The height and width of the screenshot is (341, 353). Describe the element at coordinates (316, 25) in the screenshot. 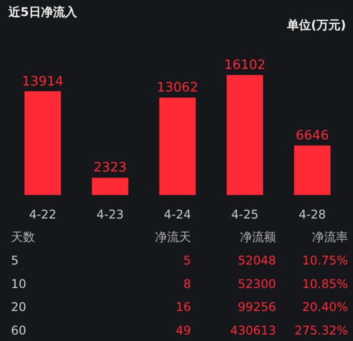

I see `chart-subtitle: 单位(万元)` at that location.